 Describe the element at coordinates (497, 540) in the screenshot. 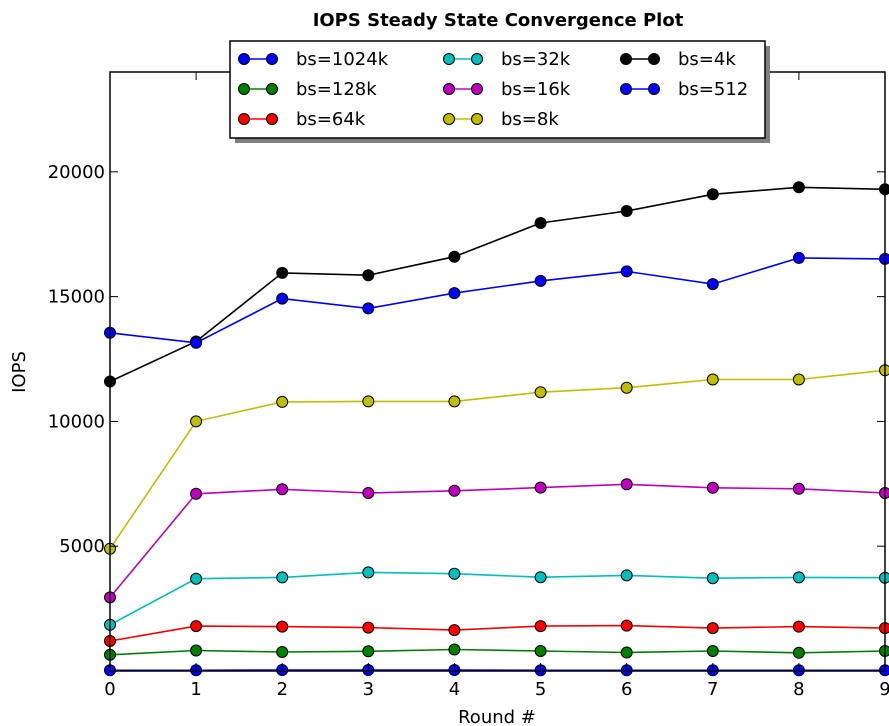

I see `series-line-bs-16k` at that location.